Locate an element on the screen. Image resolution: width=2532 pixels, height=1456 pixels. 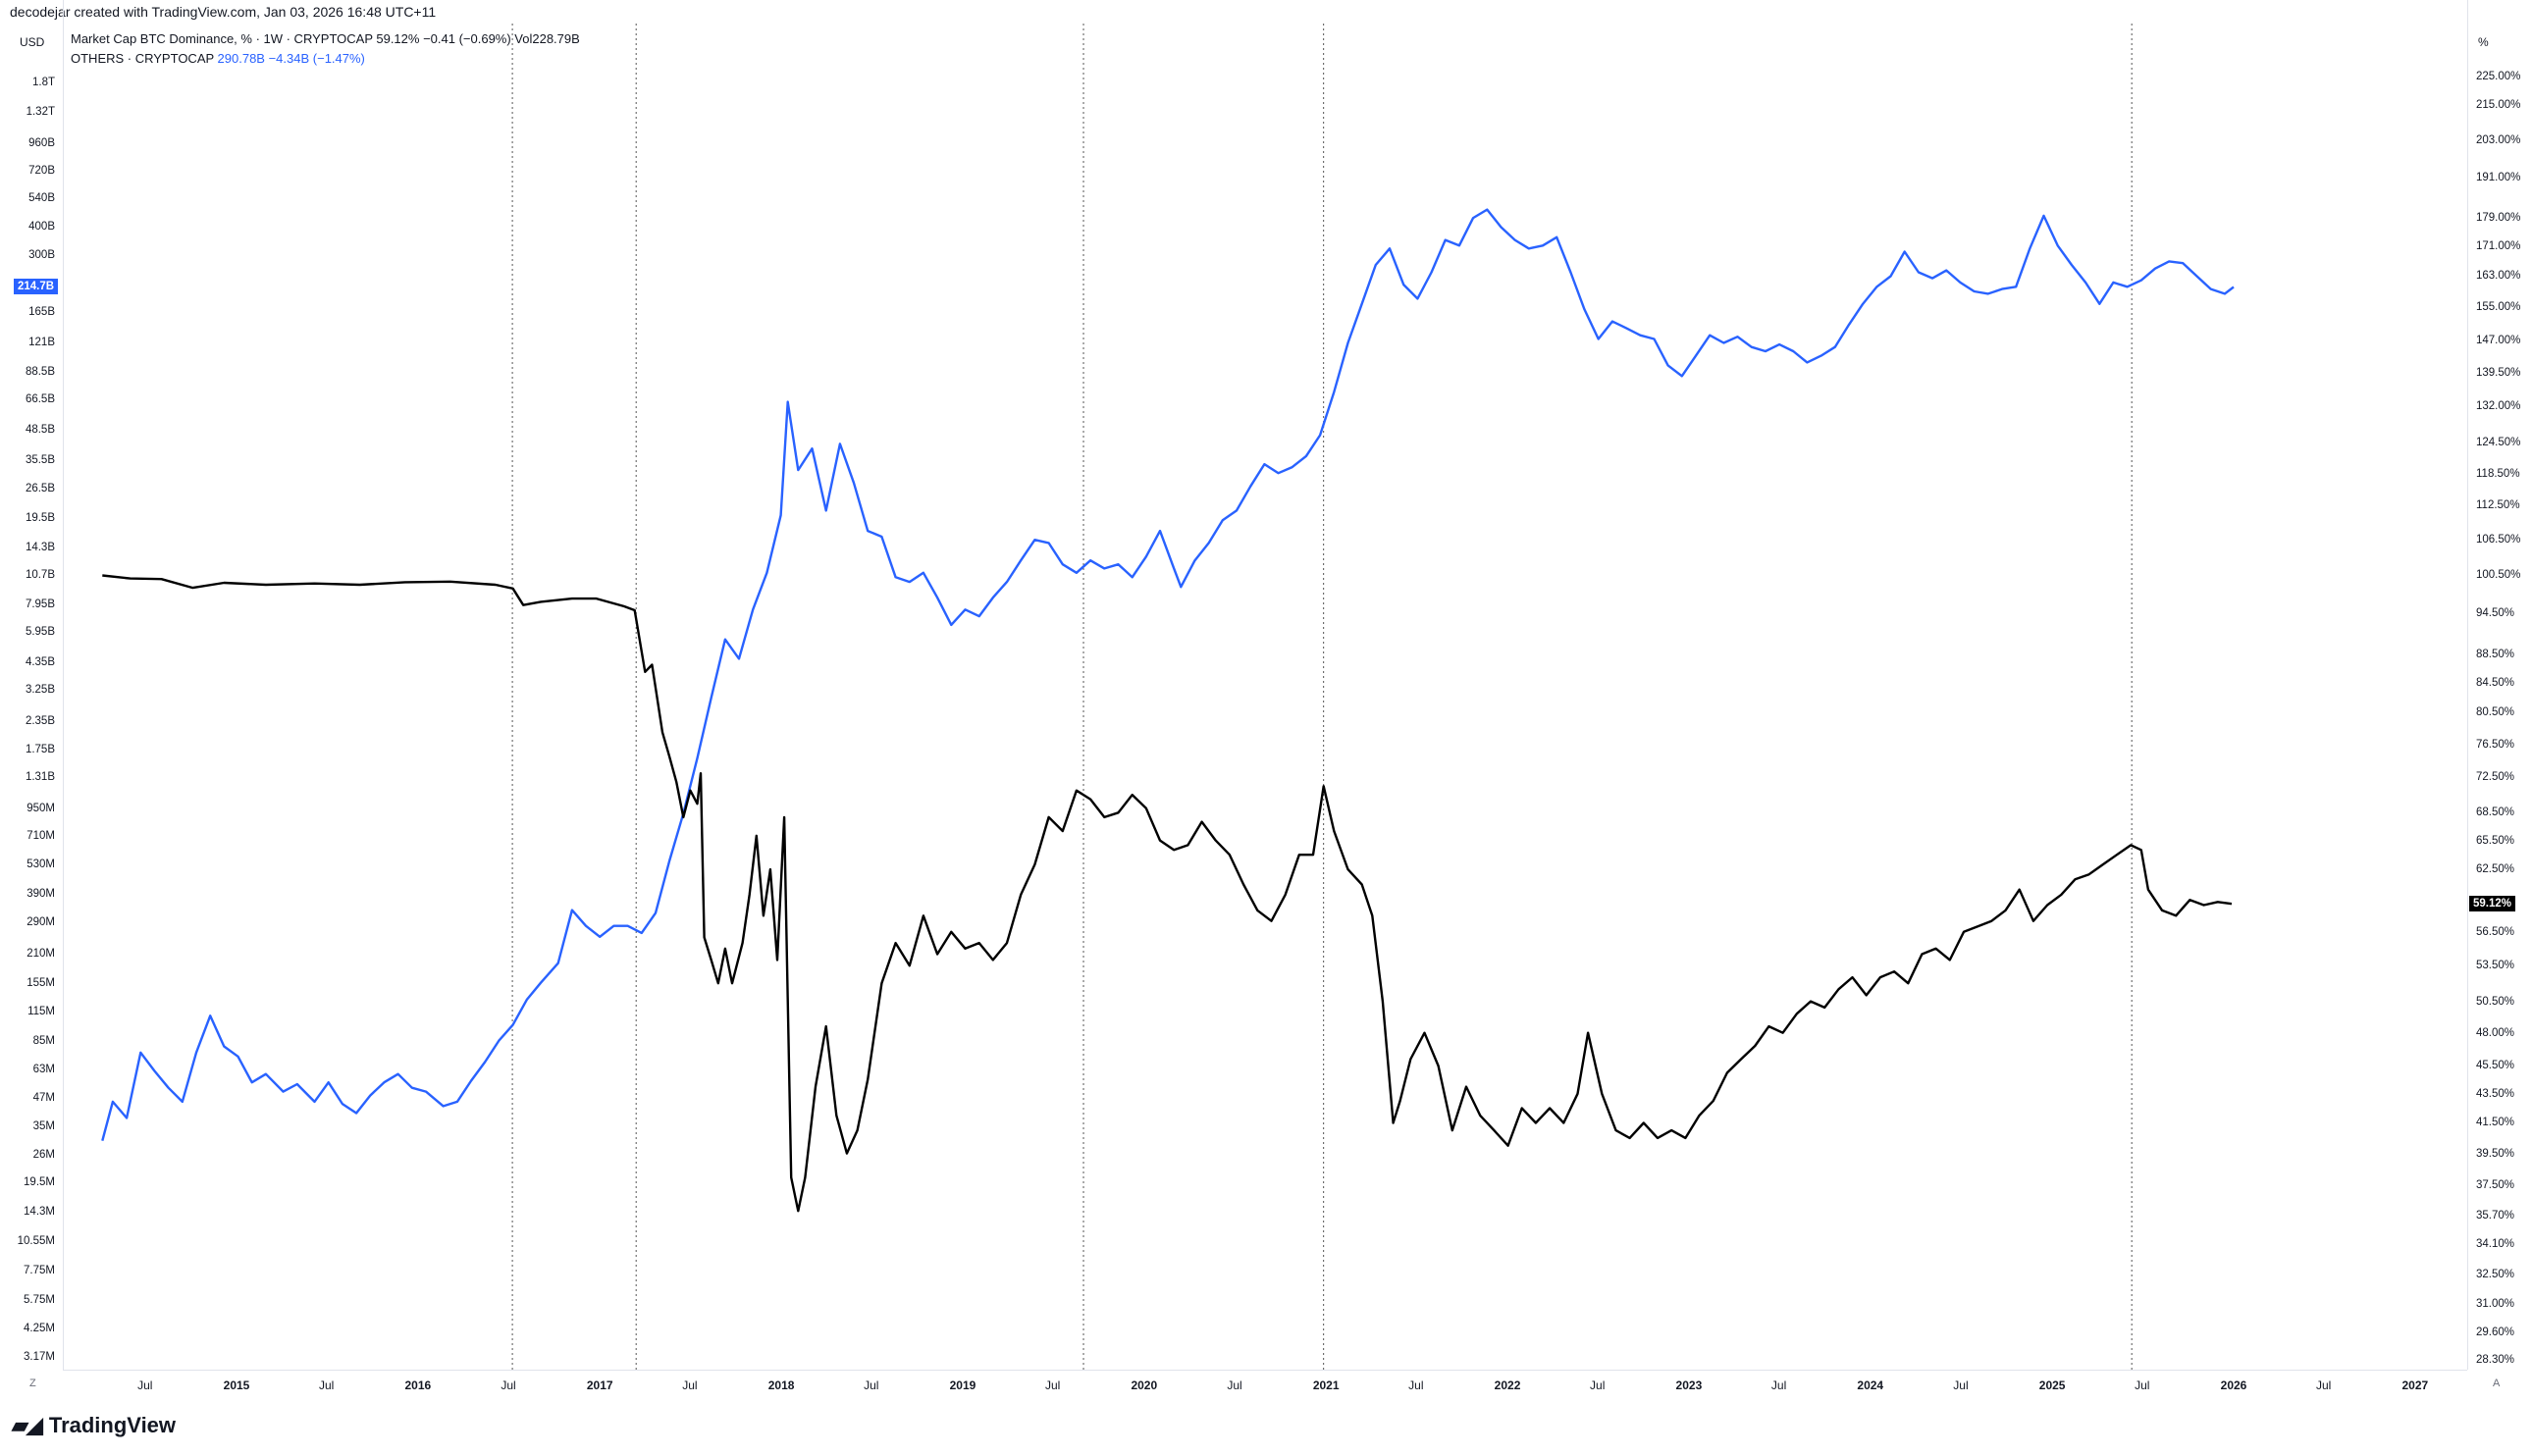
left-axis-tick: 63M is located at coordinates (43, 1069).